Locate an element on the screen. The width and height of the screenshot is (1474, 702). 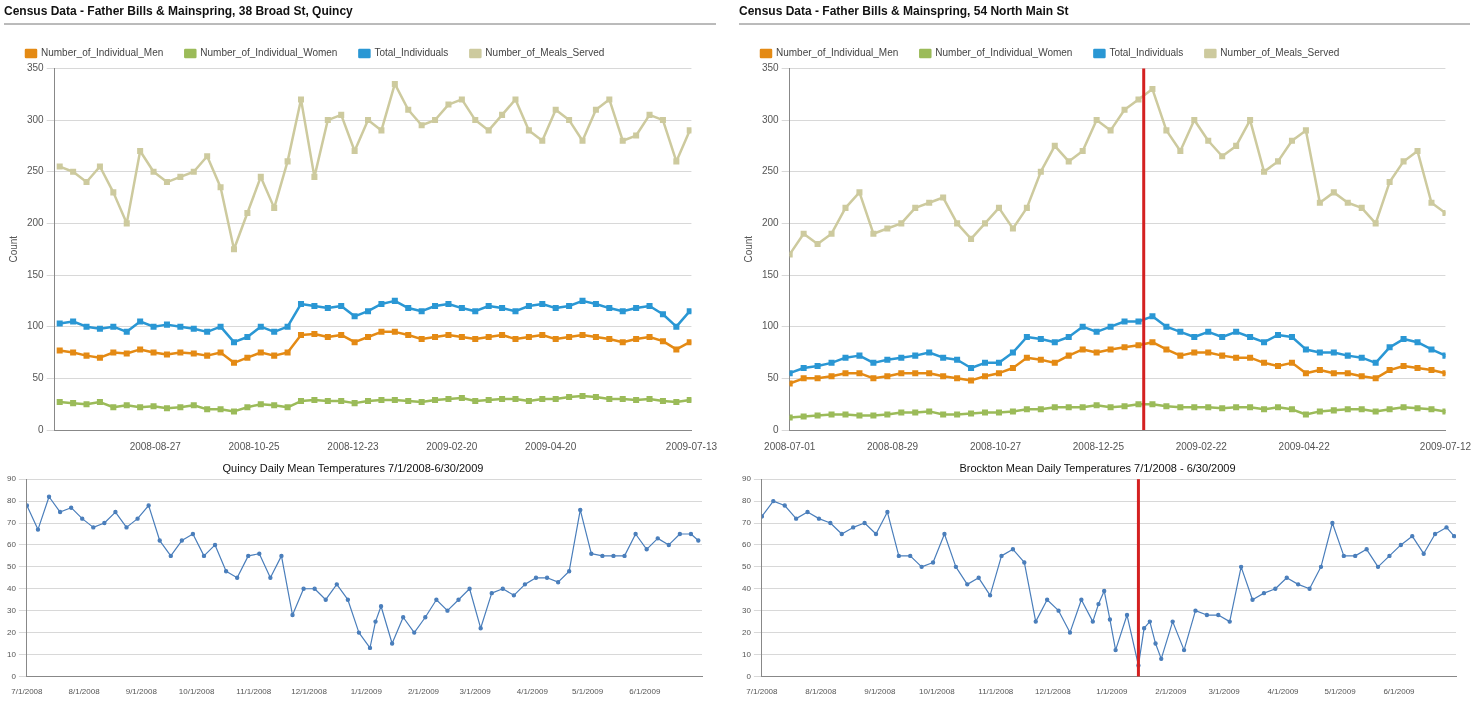
x-tick-label: 2008-07-01 is located at coordinates (790, 446).